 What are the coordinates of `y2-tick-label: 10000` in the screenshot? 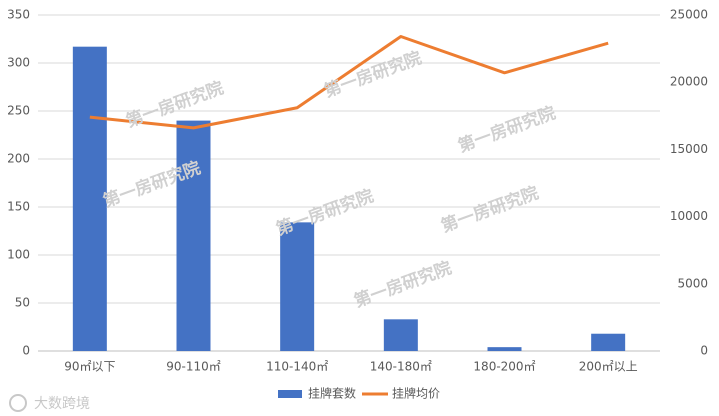 It's located at (689, 216).